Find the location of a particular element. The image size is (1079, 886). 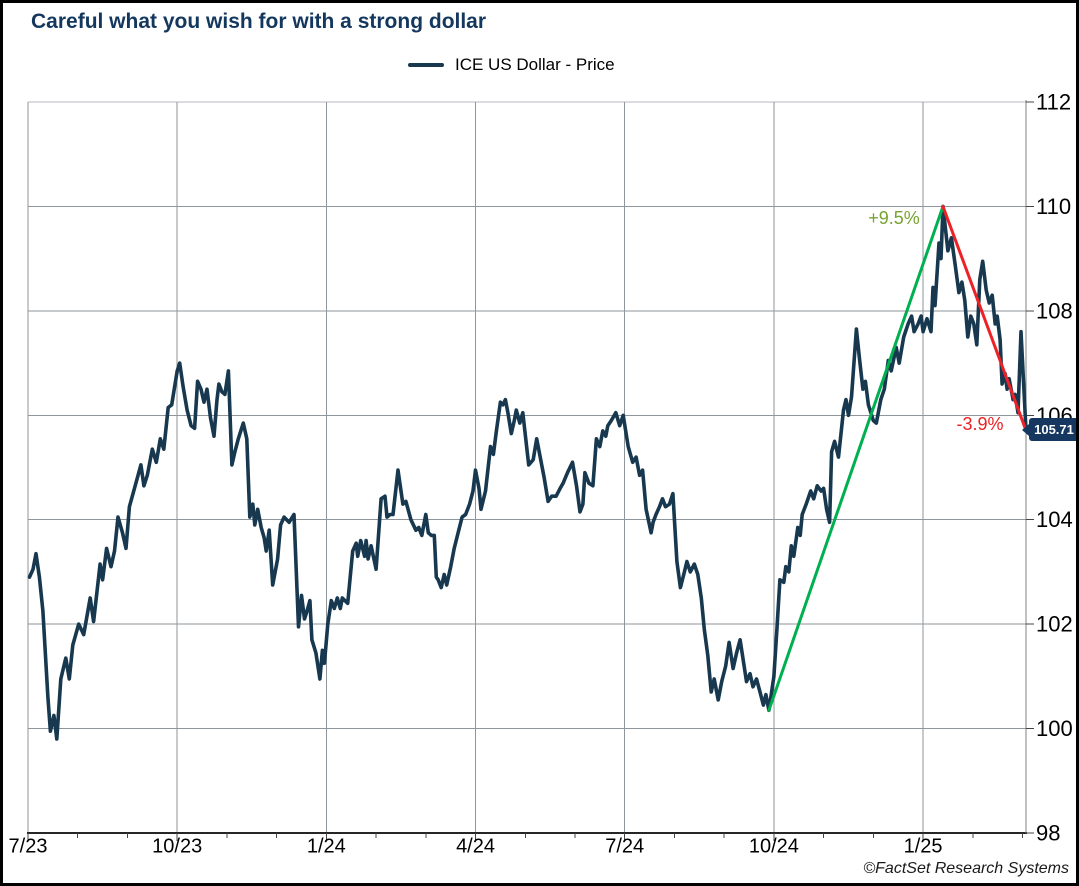

legend-label: ICE US Dollar - Price is located at coordinates (535, 64).